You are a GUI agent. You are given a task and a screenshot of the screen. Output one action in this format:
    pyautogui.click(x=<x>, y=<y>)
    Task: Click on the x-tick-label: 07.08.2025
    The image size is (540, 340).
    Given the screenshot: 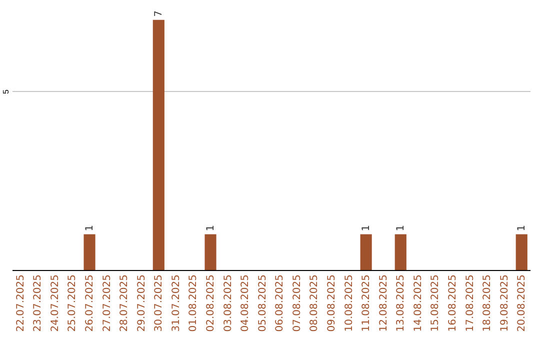 What is the action you would take?
    pyautogui.click(x=297, y=303)
    